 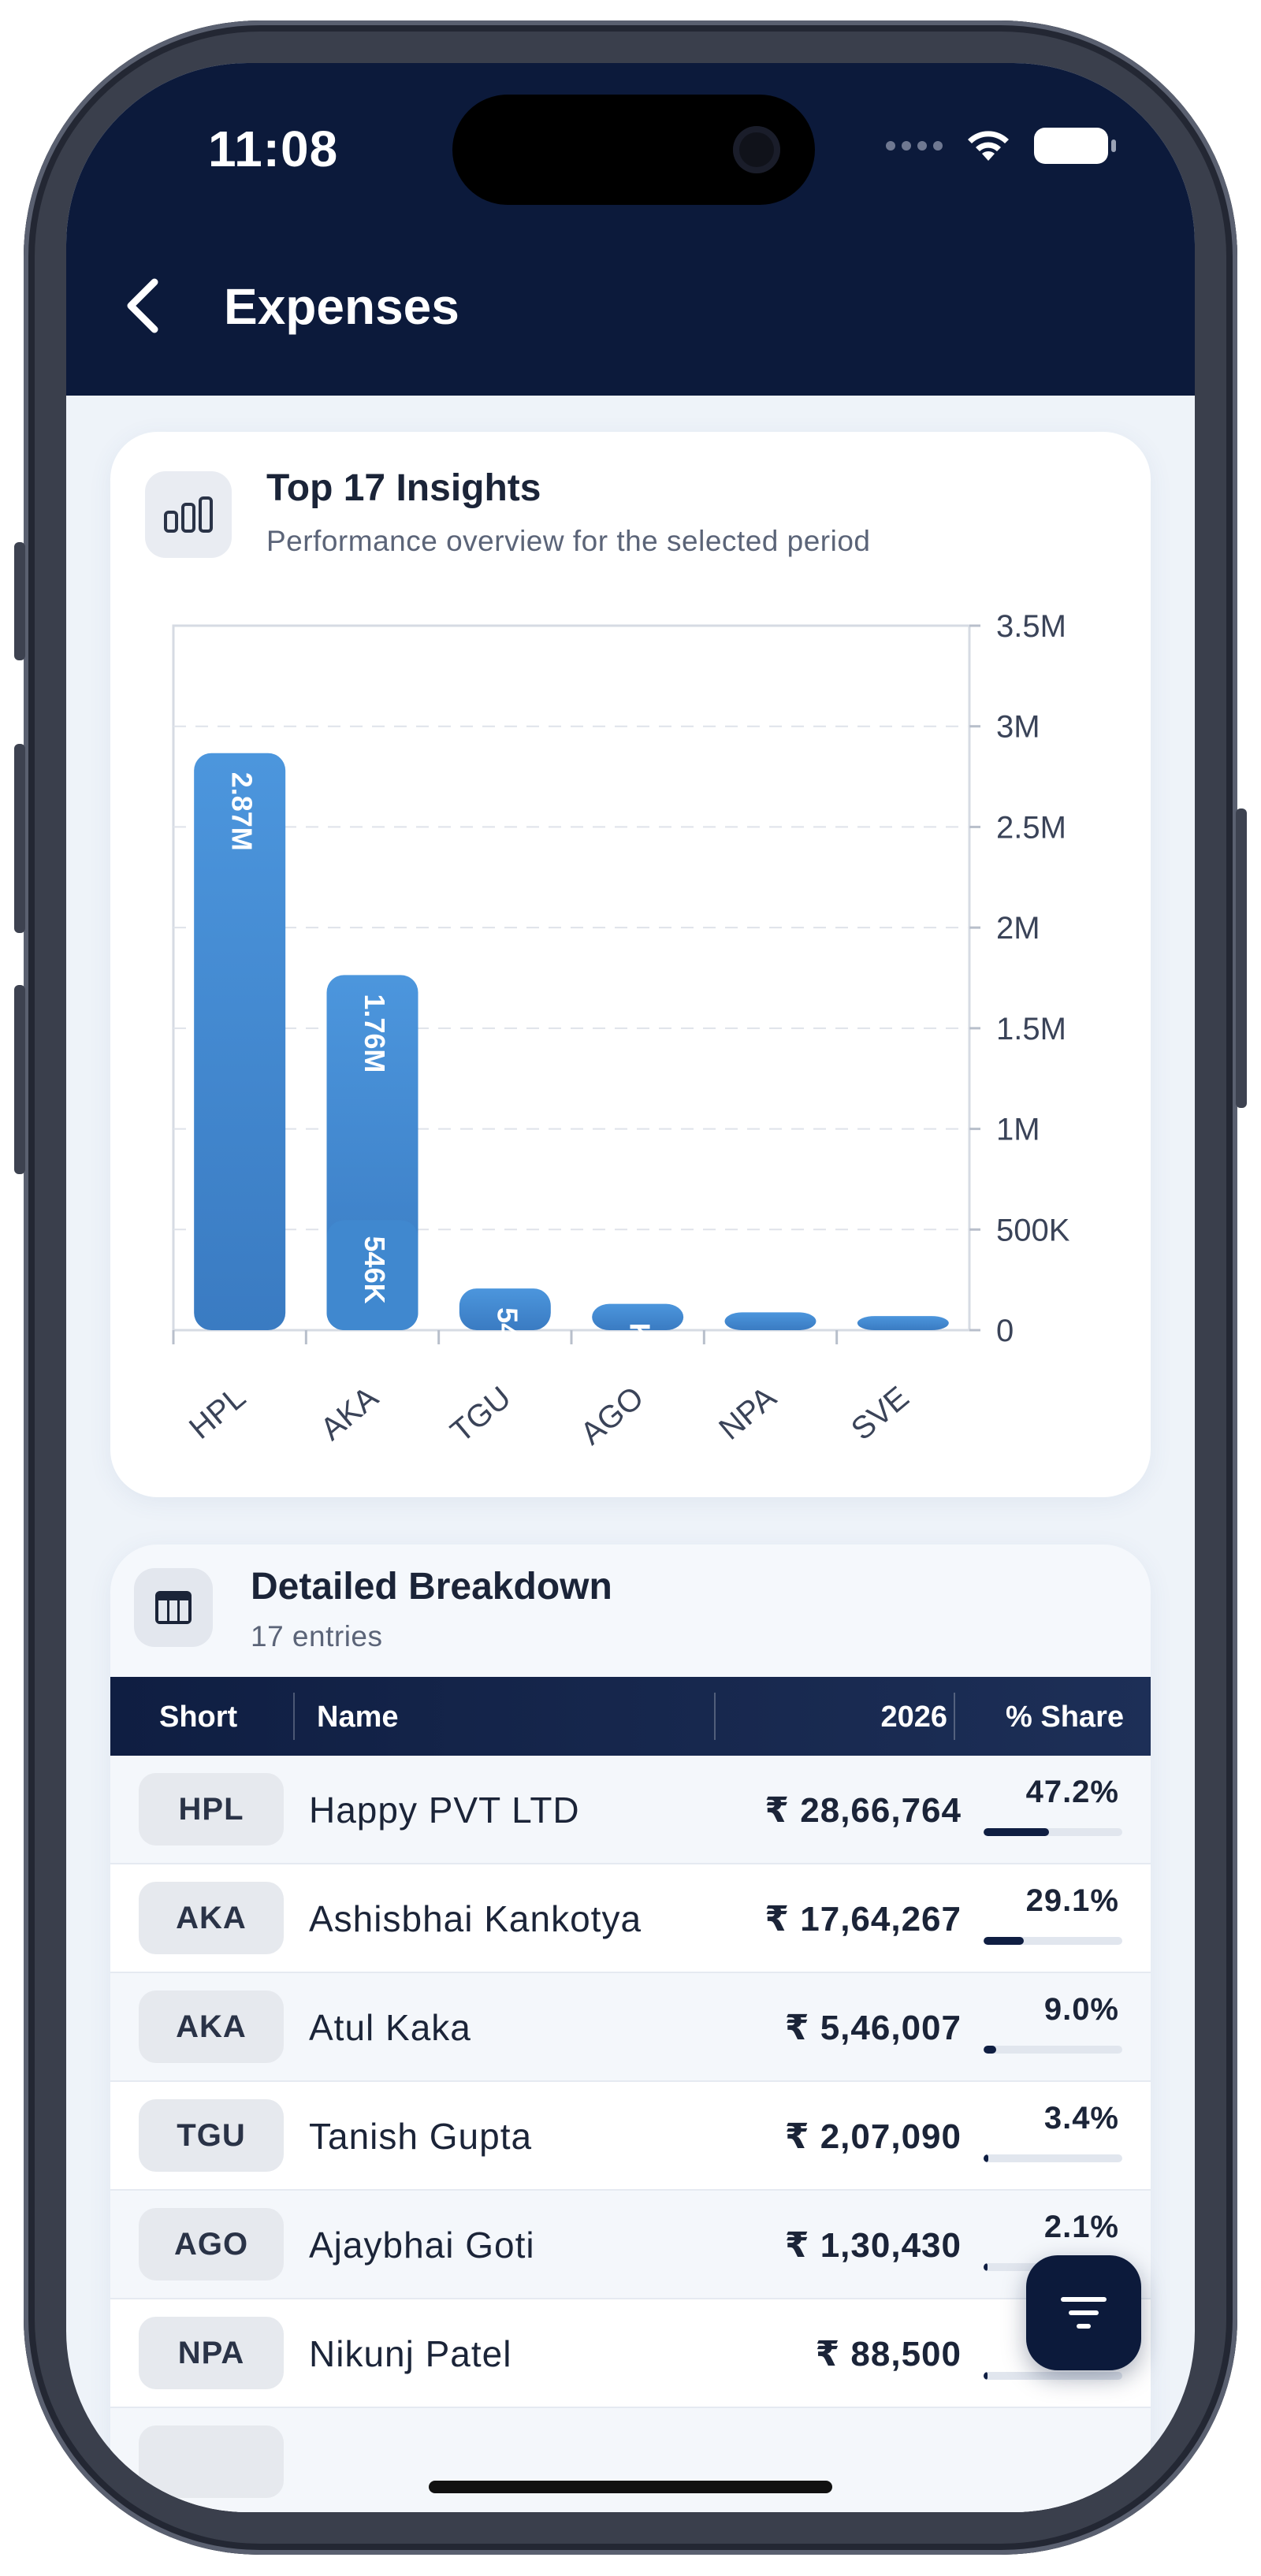 What do you see at coordinates (1031, 1029) in the screenshot?
I see `y-tick-label: 1.5M` at bounding box center [1031, 1029].